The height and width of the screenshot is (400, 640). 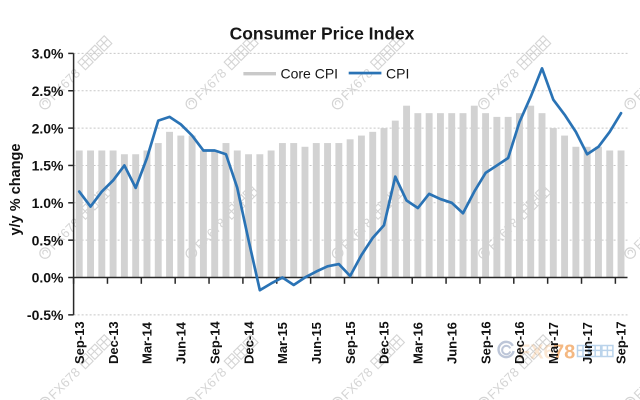 I want to click on svg-text: 1.5%, so click(x=48, y=166).